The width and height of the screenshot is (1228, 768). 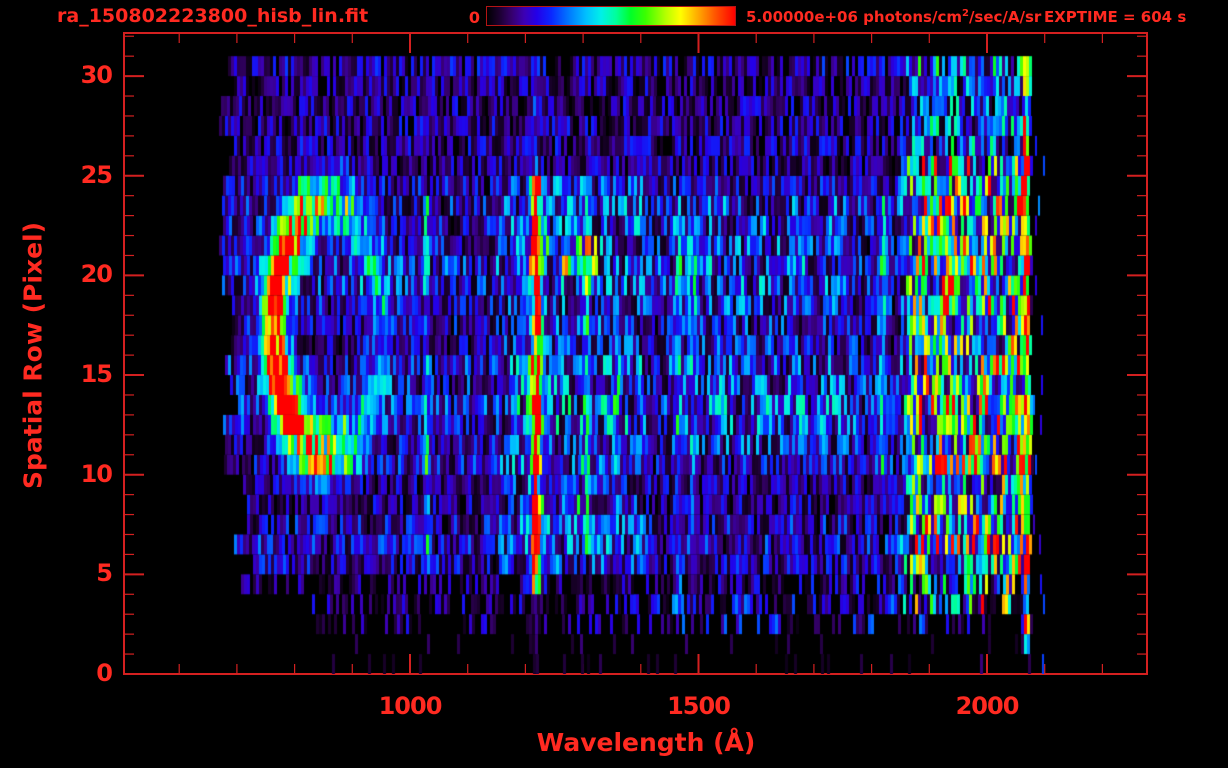 What do you see at coordinates (474, 17) in the screenshot?
I see `colorbar-min-label: 0` at bounding box center [474, 17].